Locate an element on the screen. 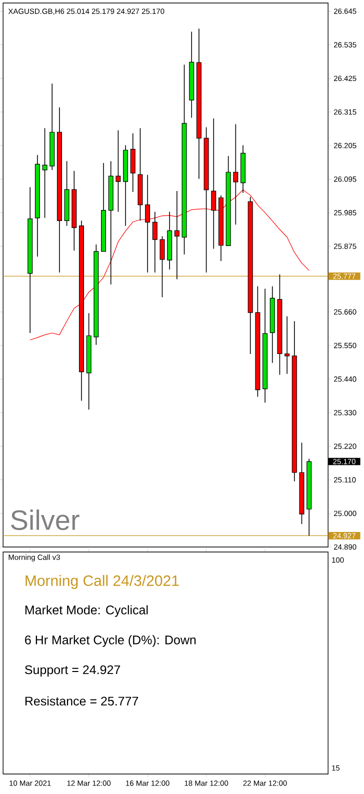  annotation: Silver is located at coordinates (45, 520).